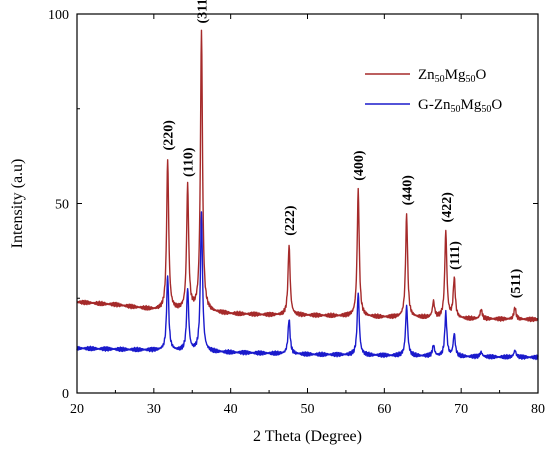 This screenshot has width=550, height=460. What do you see at coordinates (455, 255) in the screenshot?
I see `peak-label: (111)` at bounding box center [455, 255].